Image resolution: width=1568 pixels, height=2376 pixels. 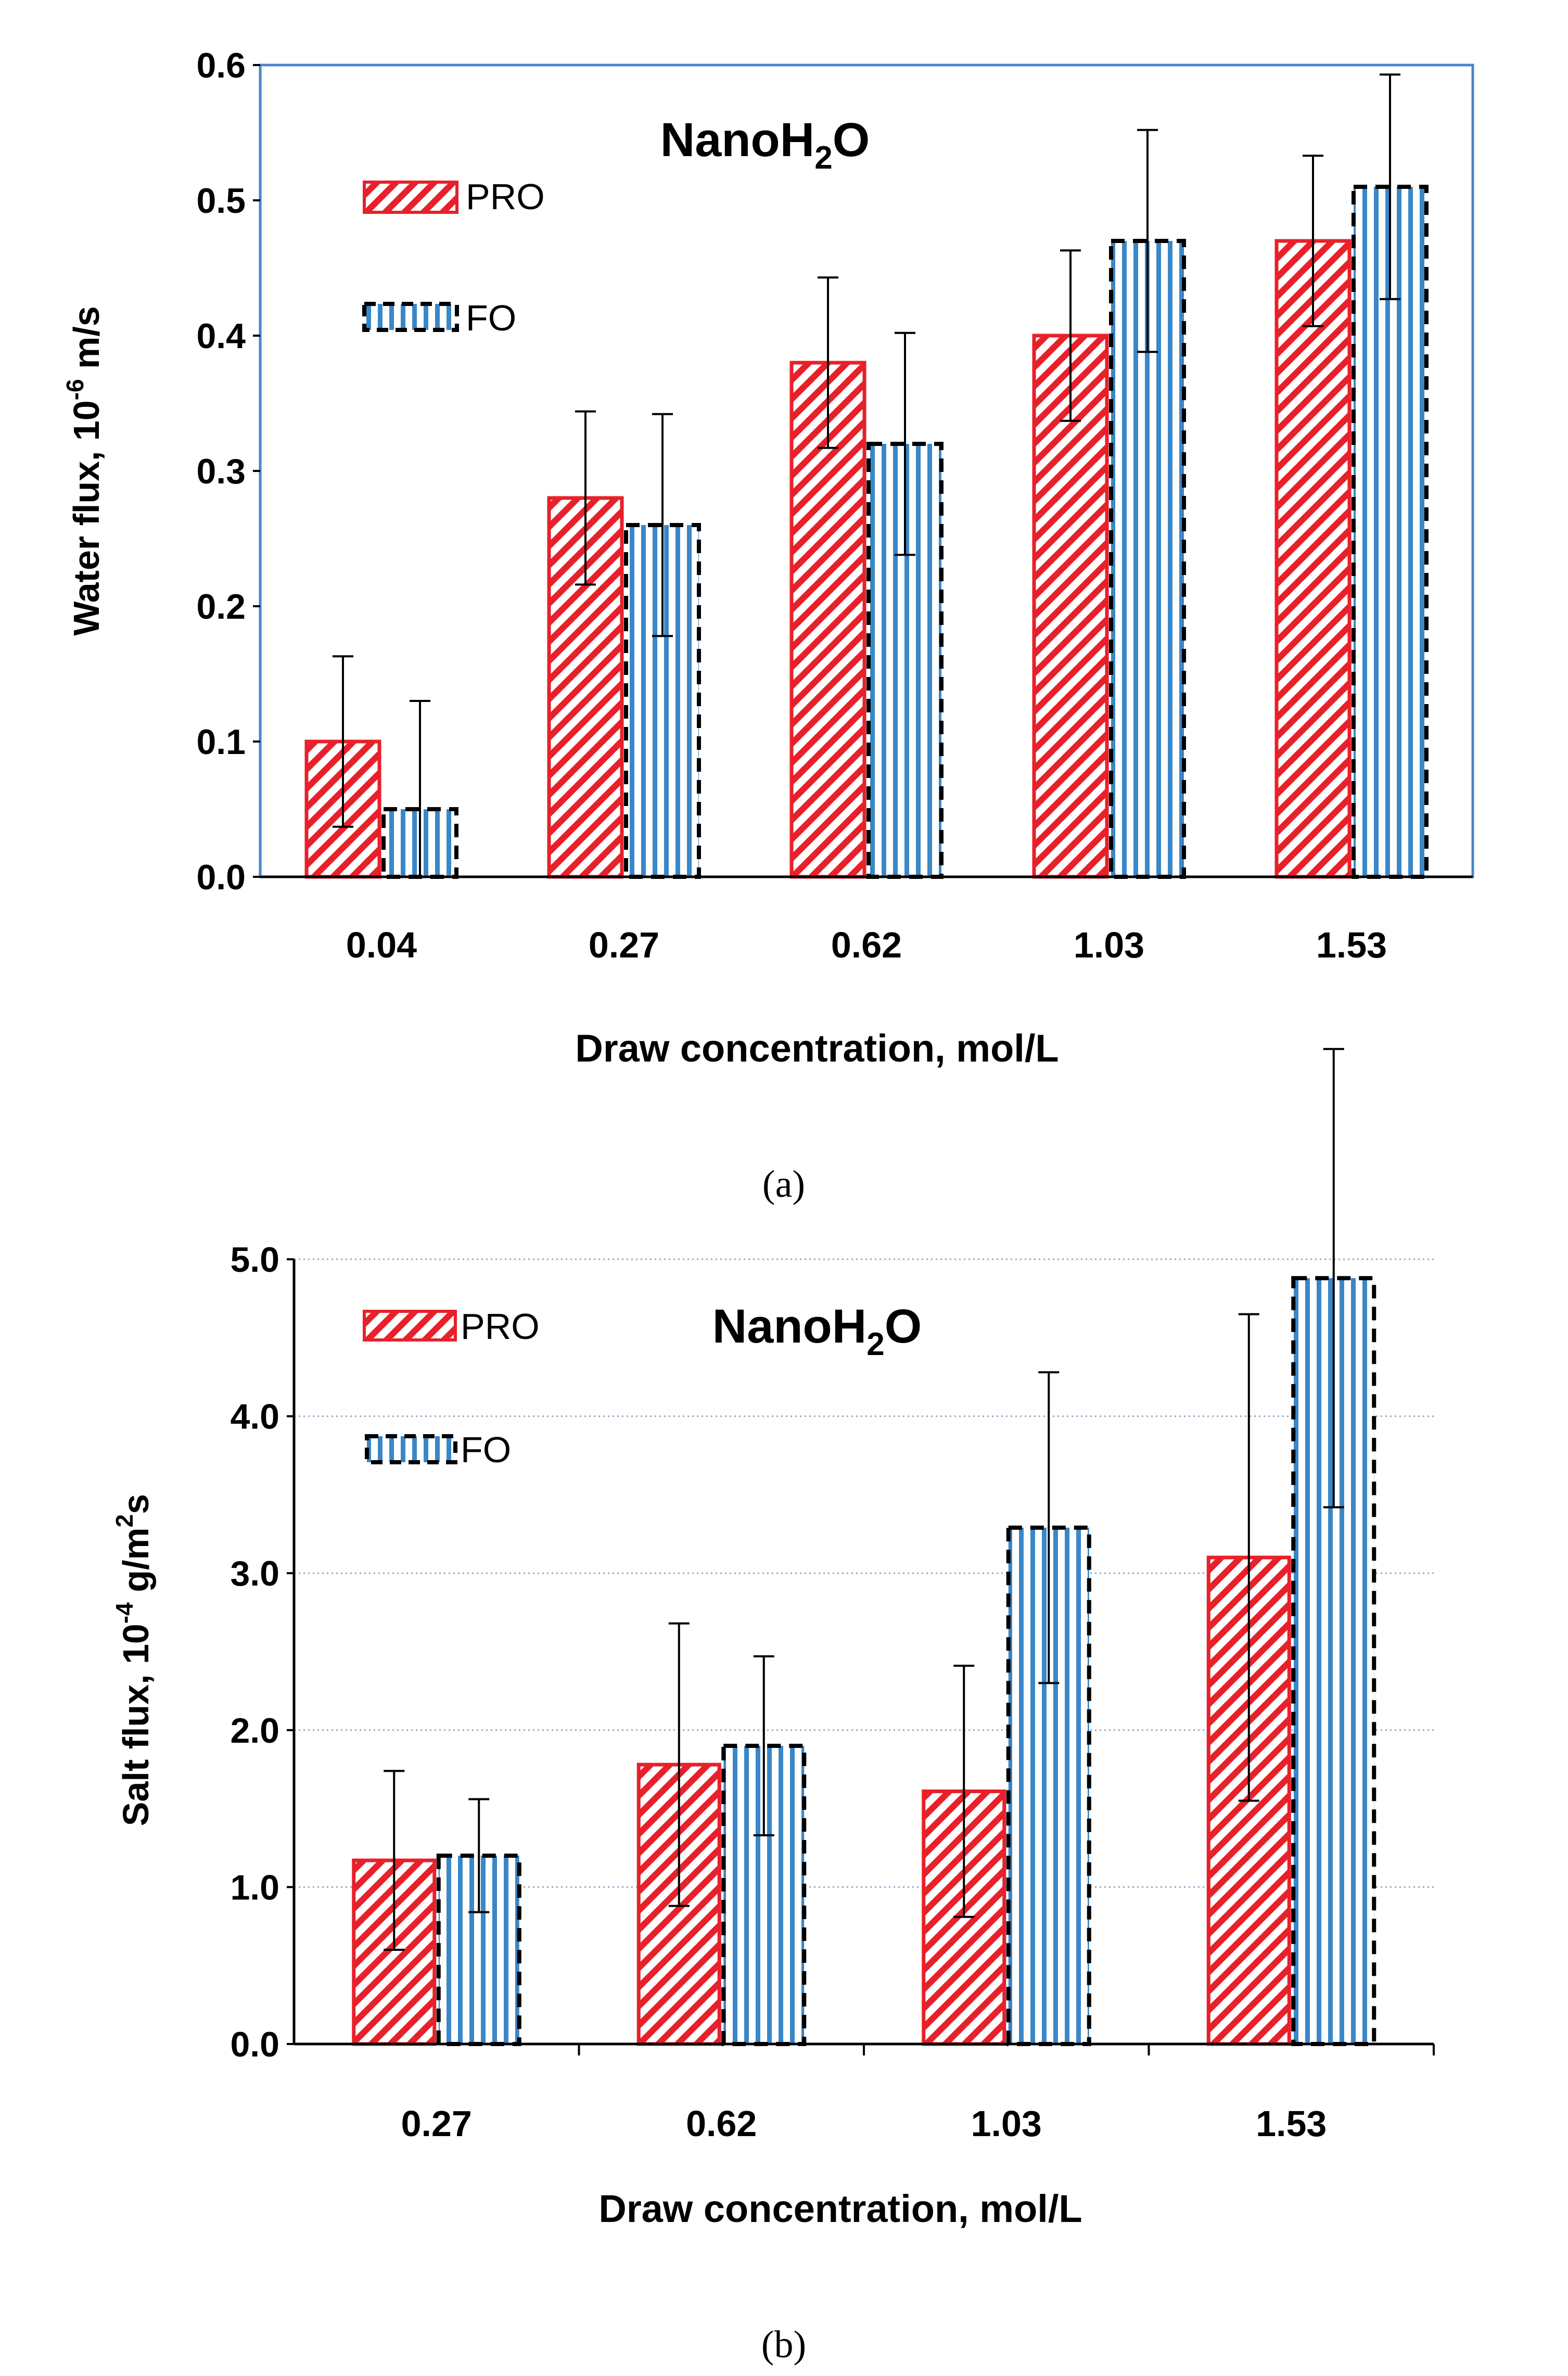 What do you see at coordinates (221, 65) in the screenshot?
I see `y-tick-label: 0.6` at bounding box center [221, 65].